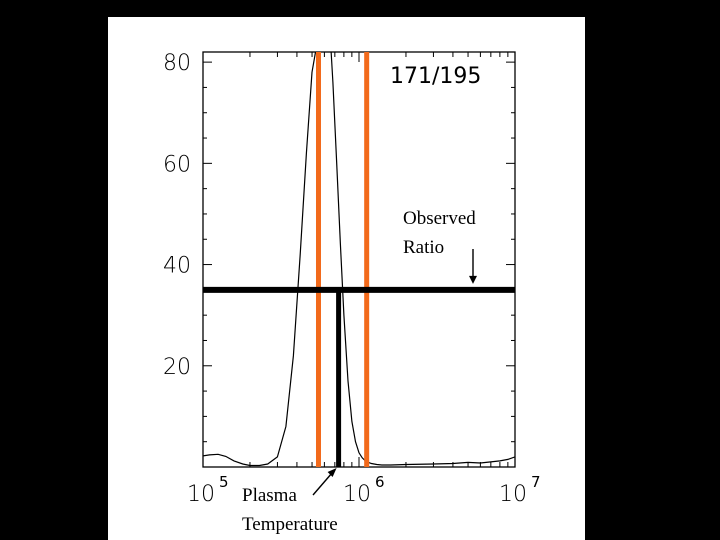  Describe the element at coordinates (290, 524) in the screenshot. I see `temperature-label: Temperature` at that location.